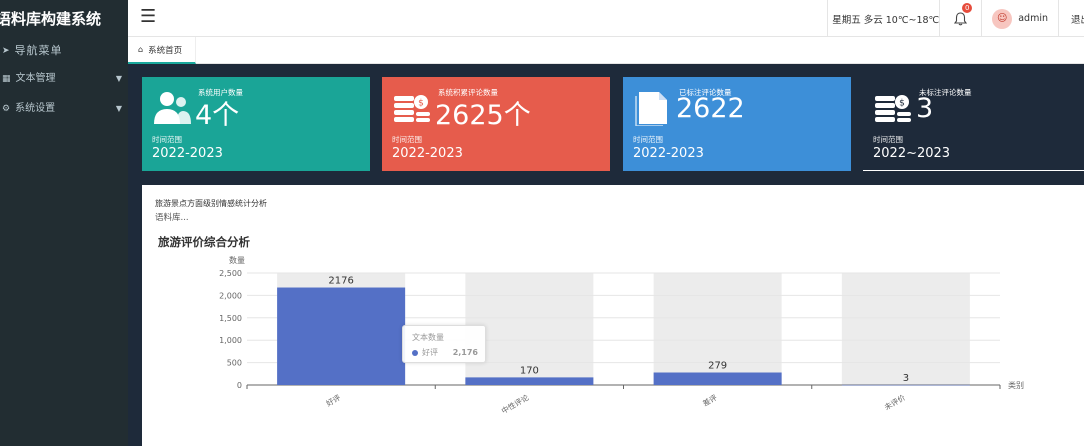 Image resolution: width=1084 pixels, height=446 pixels. I want to click on header-right: 星期五 多云 10℃~18℃ 0 ☺ admin 退出, so click(955, 18).